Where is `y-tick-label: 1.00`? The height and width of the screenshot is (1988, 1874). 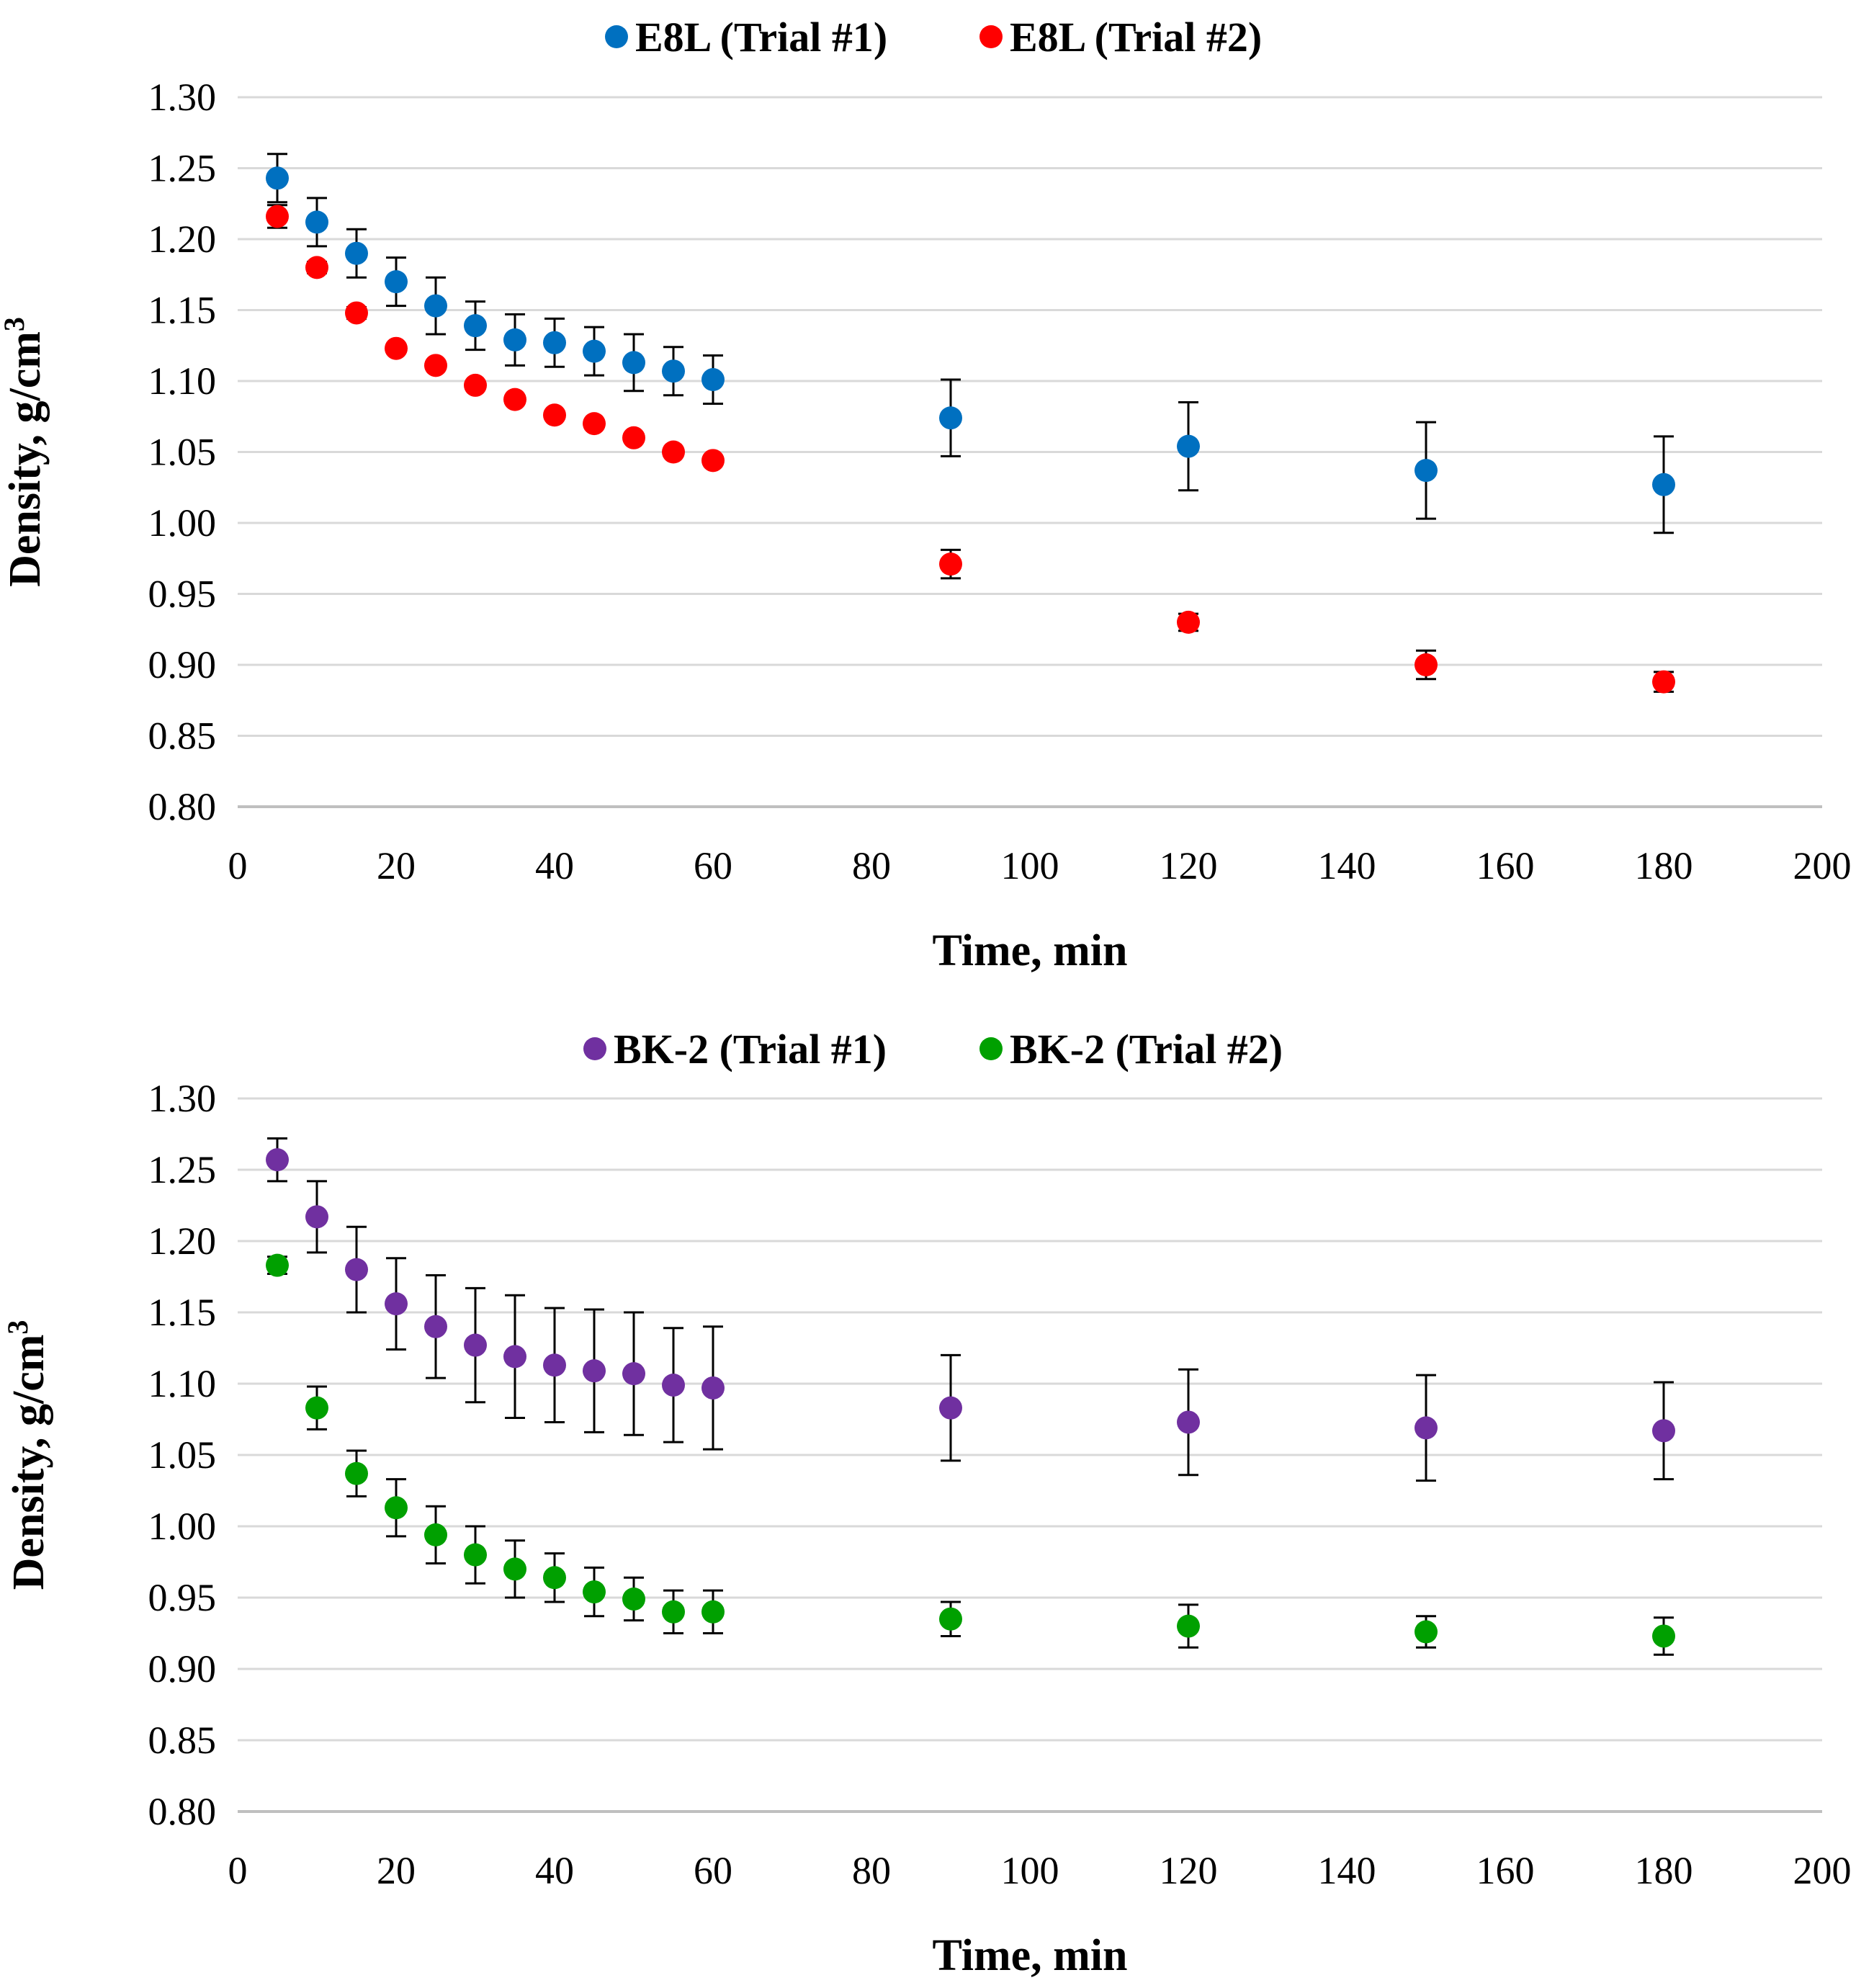 y-tick-label: 1.00 is located at coordinates (183, 1526).